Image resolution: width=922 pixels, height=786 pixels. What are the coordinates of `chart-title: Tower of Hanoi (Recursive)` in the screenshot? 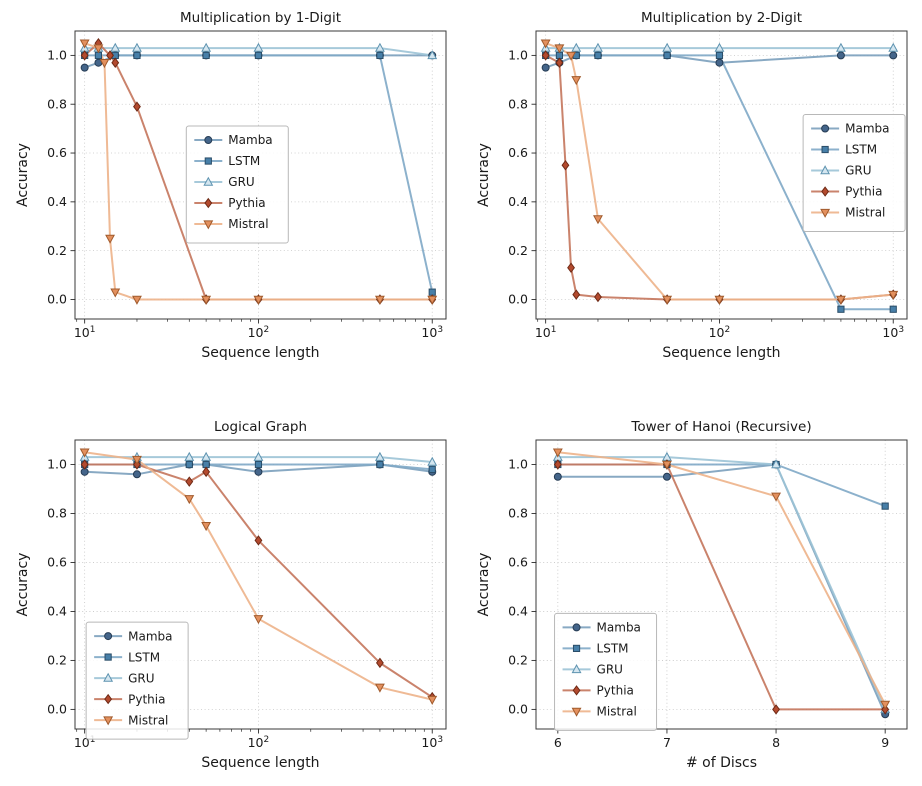 It's located at (720, 427).